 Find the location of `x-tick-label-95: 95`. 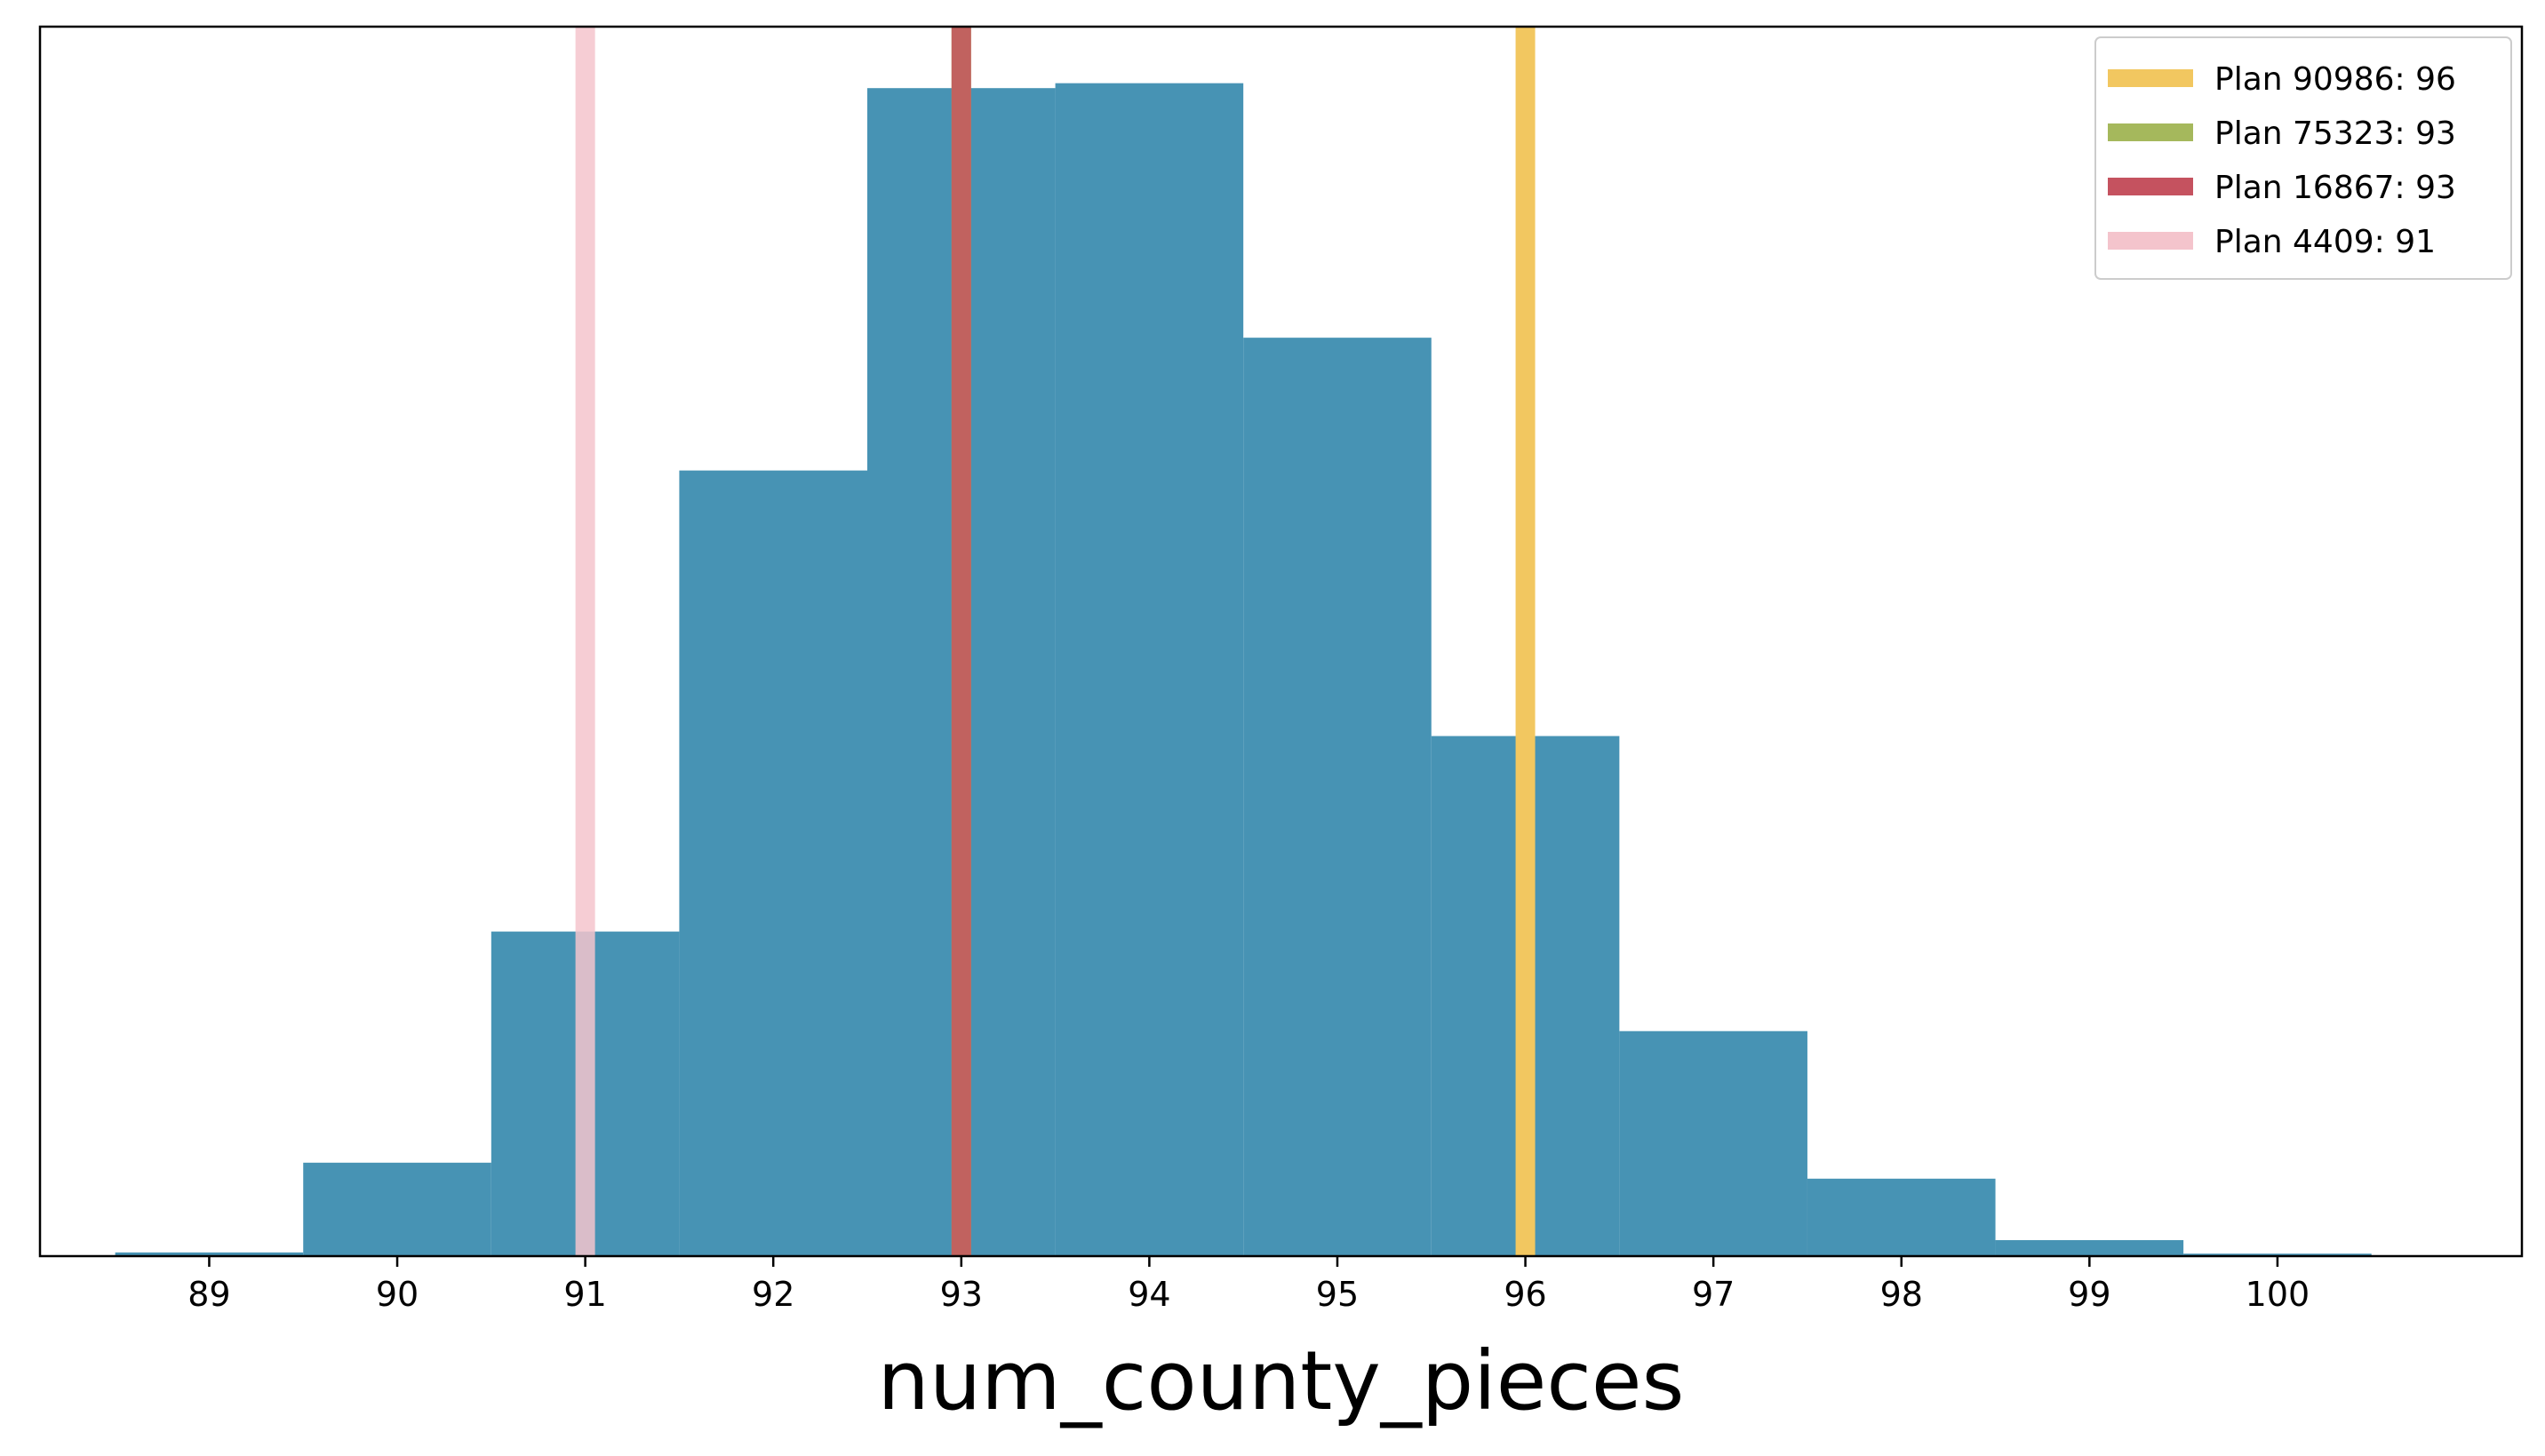

x-tick-label-95: 95 is located at coordinates (1337, 1294).